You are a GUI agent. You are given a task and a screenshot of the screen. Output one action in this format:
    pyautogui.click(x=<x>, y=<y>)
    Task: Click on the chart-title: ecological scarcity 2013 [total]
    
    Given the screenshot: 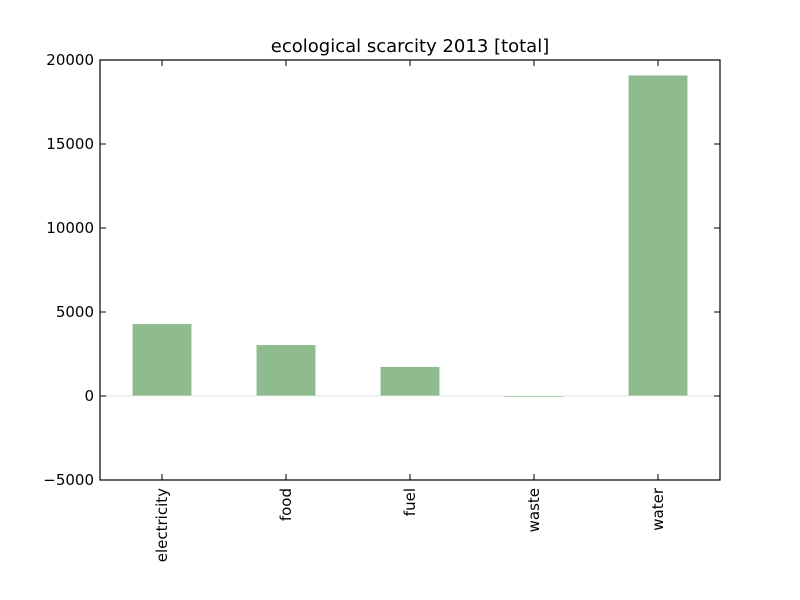 What is the action you would take?
    pyautogui.click(x=410, y=46)
    